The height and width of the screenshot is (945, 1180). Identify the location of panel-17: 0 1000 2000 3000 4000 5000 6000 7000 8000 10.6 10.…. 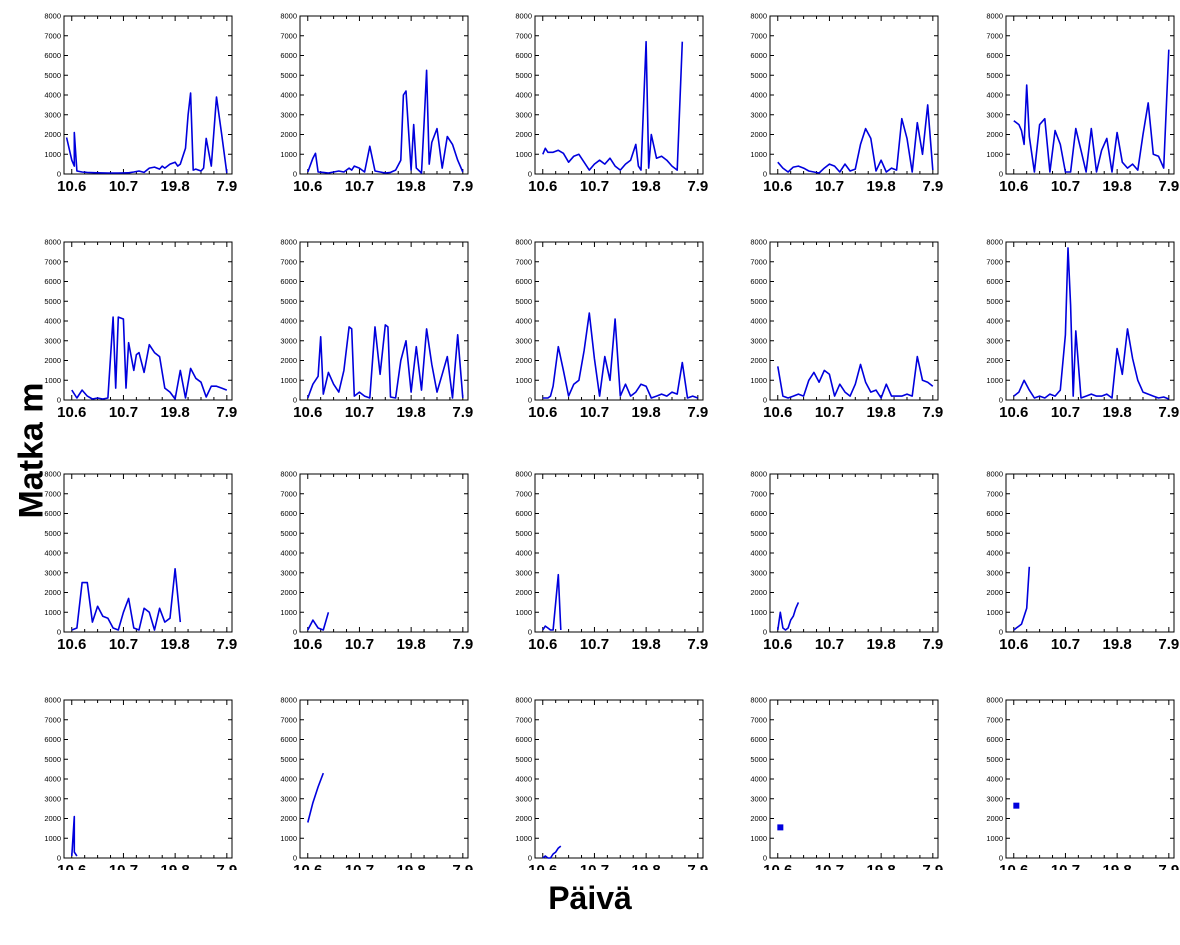
(376, 783).